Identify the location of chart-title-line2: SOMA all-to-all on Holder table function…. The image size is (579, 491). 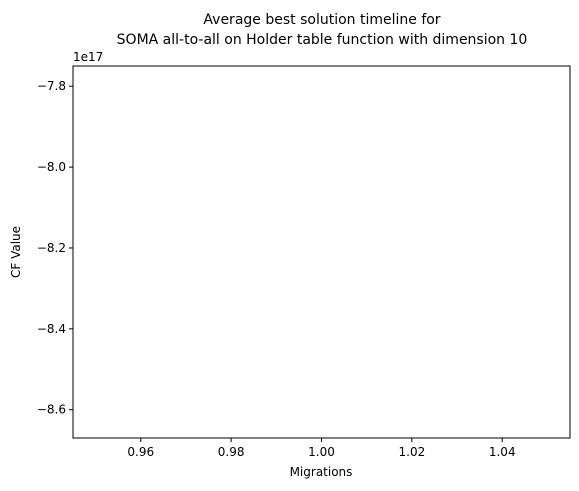
(322, 40).